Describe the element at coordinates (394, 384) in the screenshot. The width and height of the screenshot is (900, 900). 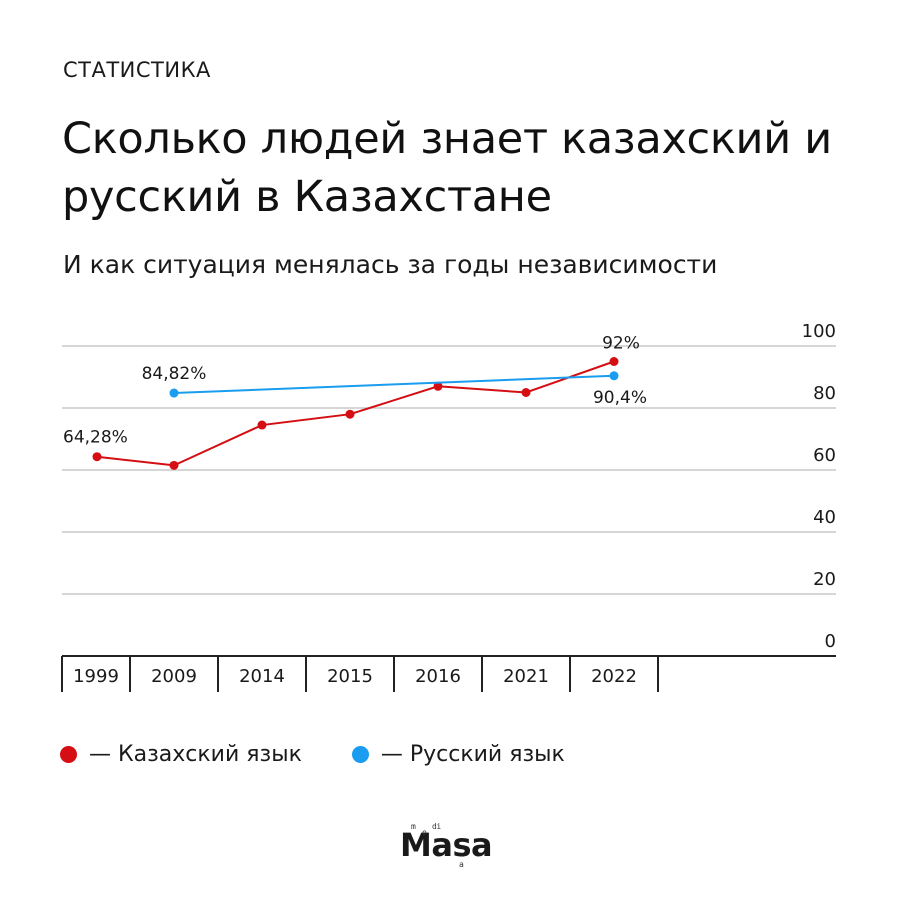
I see `series-line-russian` at that location.